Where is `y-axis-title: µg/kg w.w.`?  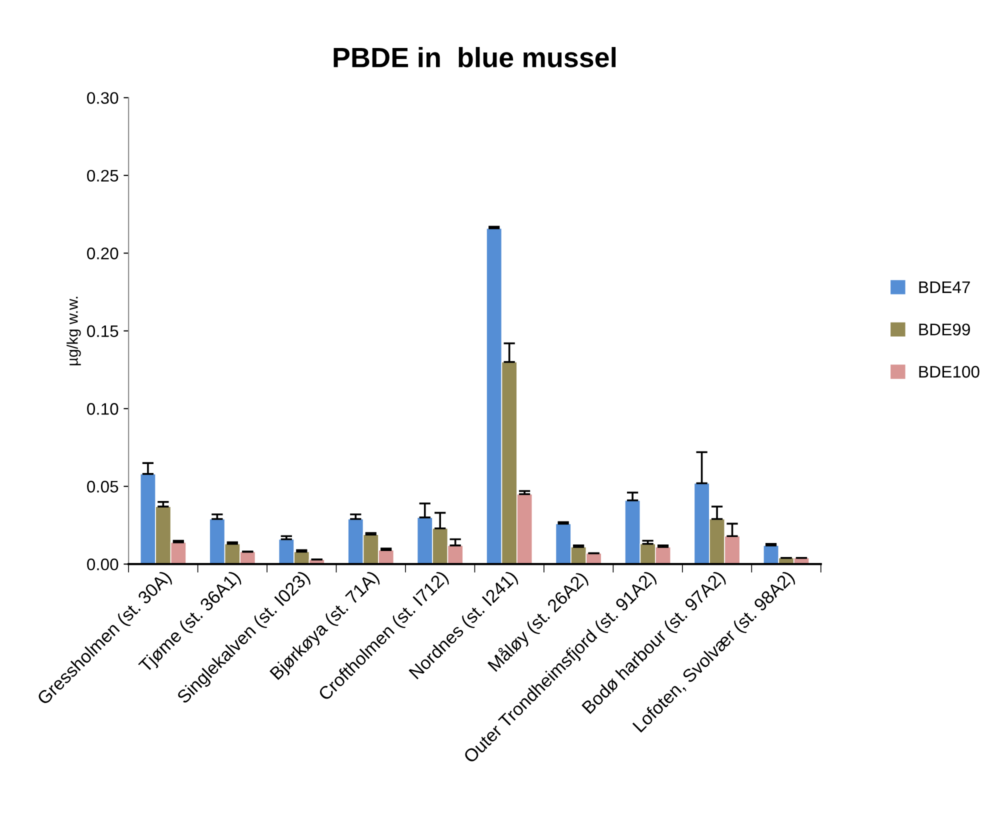
y-axis-title: µg/kg w.w. is located at coordinates (73, 331).